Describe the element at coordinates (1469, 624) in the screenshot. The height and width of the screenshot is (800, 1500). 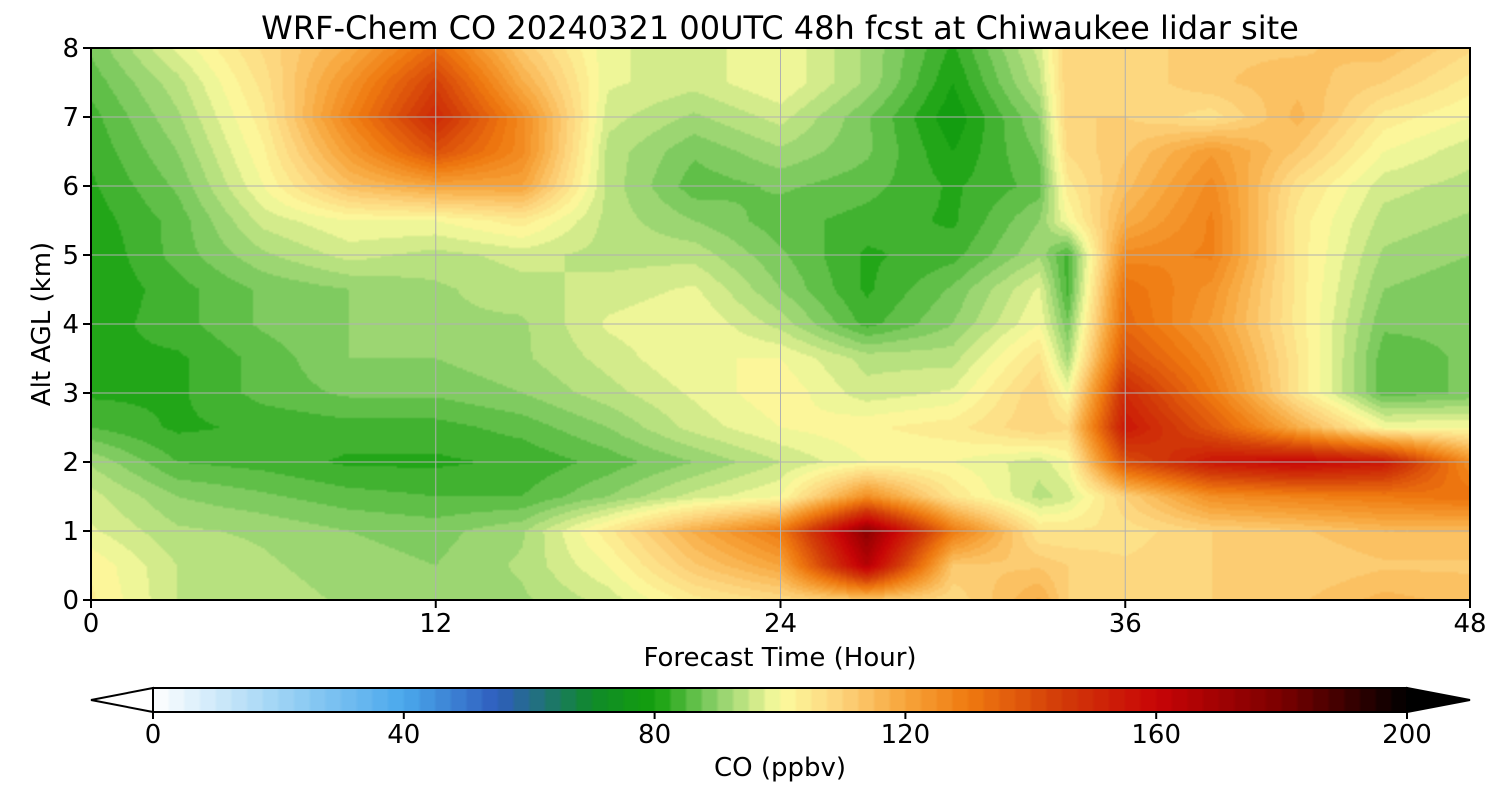
I see `x-tick-label: 48` at that location.